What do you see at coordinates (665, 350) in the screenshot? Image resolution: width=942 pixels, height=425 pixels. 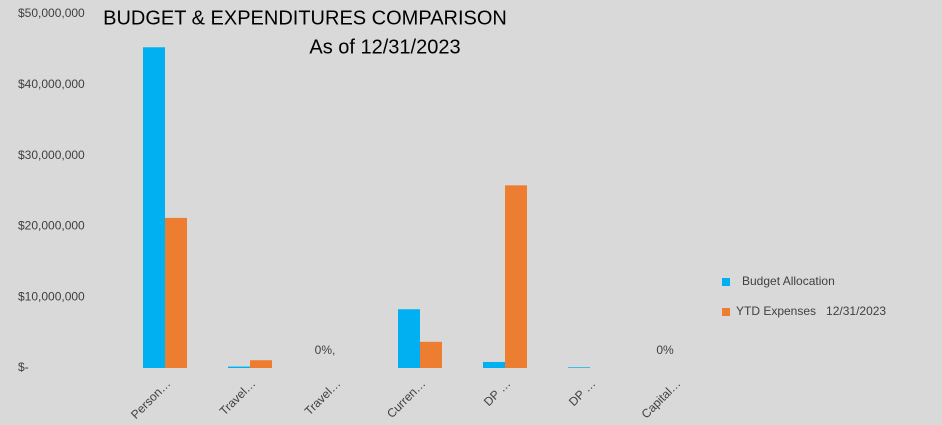 I see `annotation: 0%` at bounding box center [665, 350].